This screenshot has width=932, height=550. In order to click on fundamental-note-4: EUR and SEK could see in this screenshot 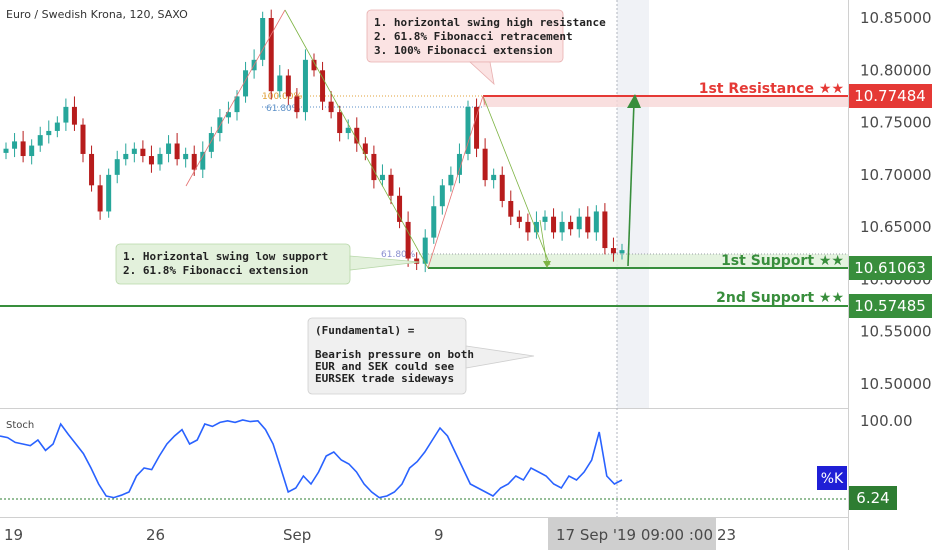, I will do `click(384, 366)`.